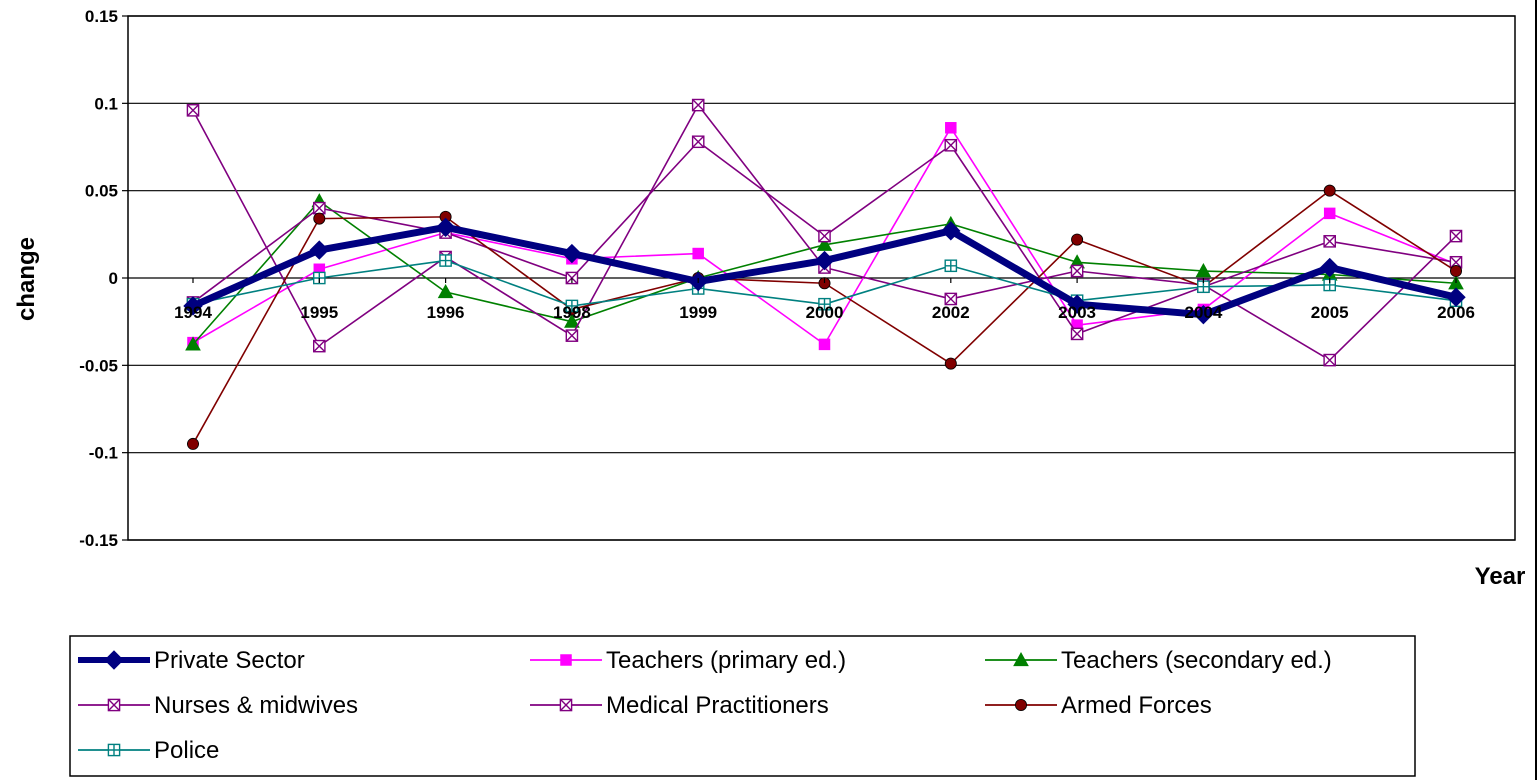 The width and height of the screenshot is (1540, 780). I want to click on legend-item-police: Police, so click(148, 750).